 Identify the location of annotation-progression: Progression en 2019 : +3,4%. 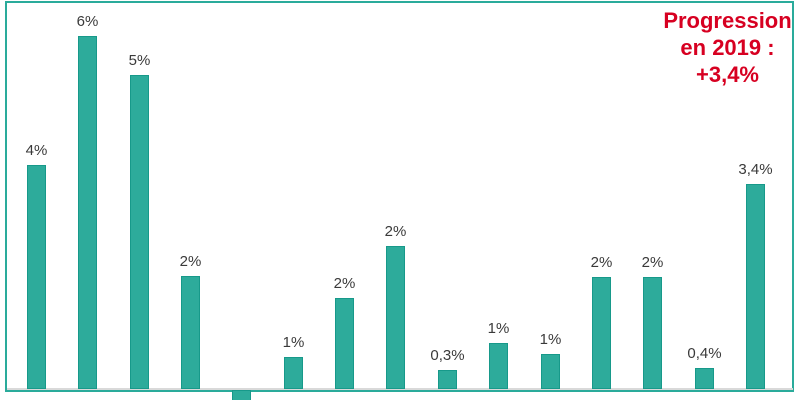
(720, 47).